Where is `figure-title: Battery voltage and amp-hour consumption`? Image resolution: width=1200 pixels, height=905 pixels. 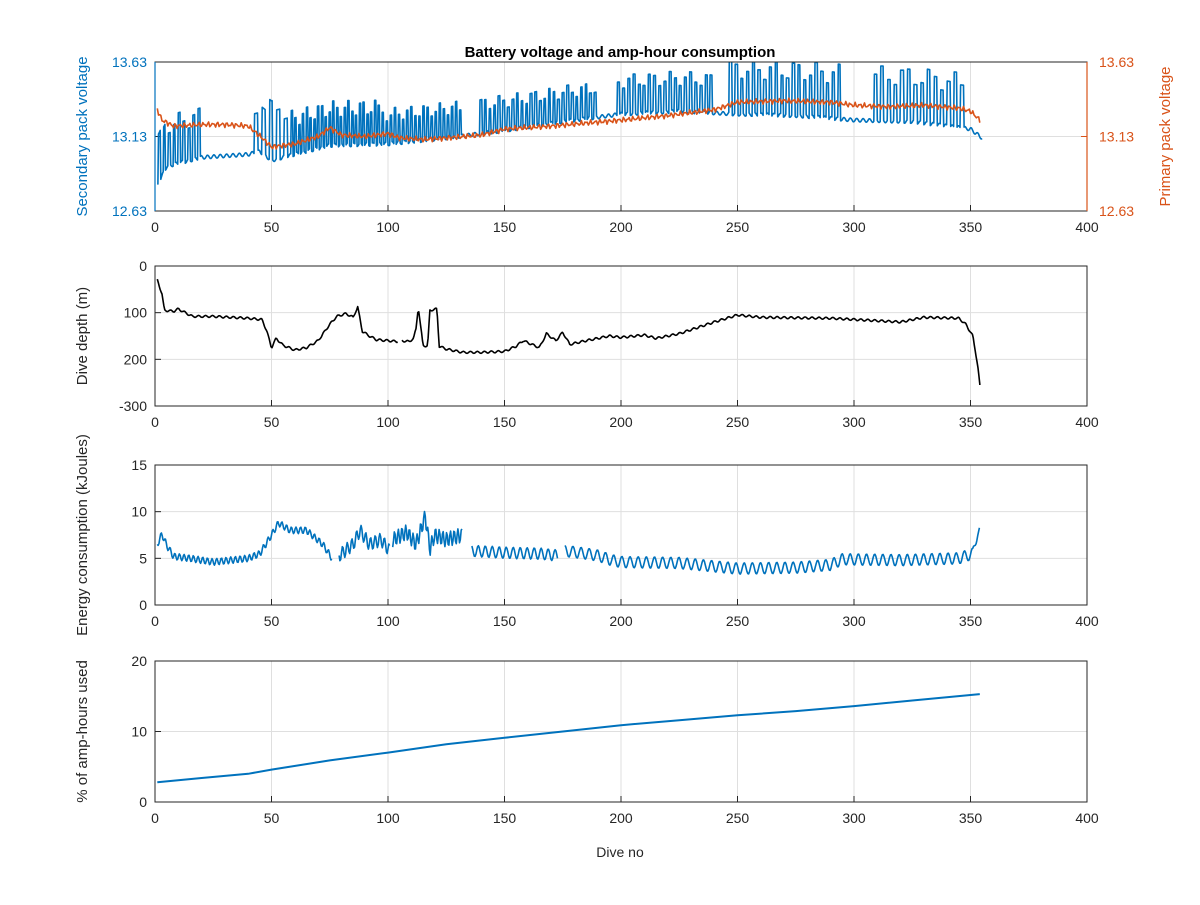
figure-title: Battery voltage and amp-hour consumption is located at coordinates (620, 52).